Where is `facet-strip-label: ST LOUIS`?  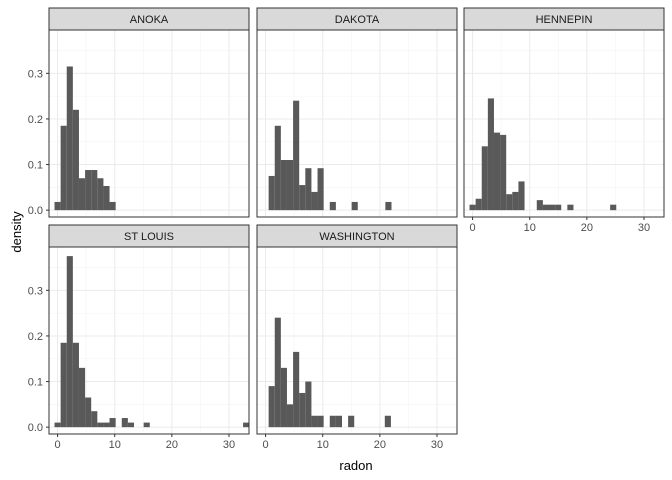 facet-strip-label: ST LOUIS is located at coordinates (149, 237).